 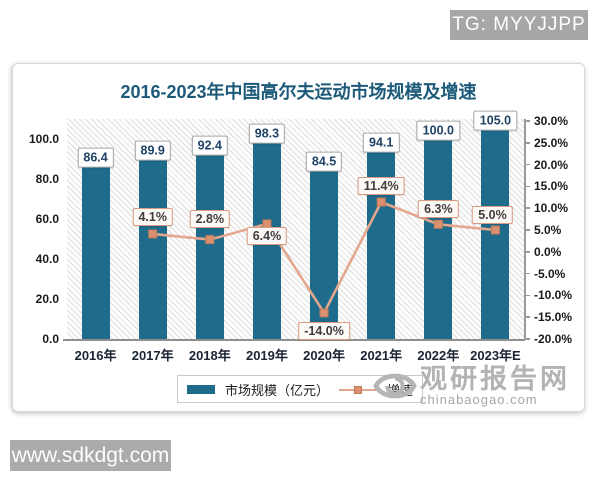 What do you see at coordinates (381, 355) in the screenshot?
I see `x-axis-category-label: 2021年` at bounding box center [381, 355].